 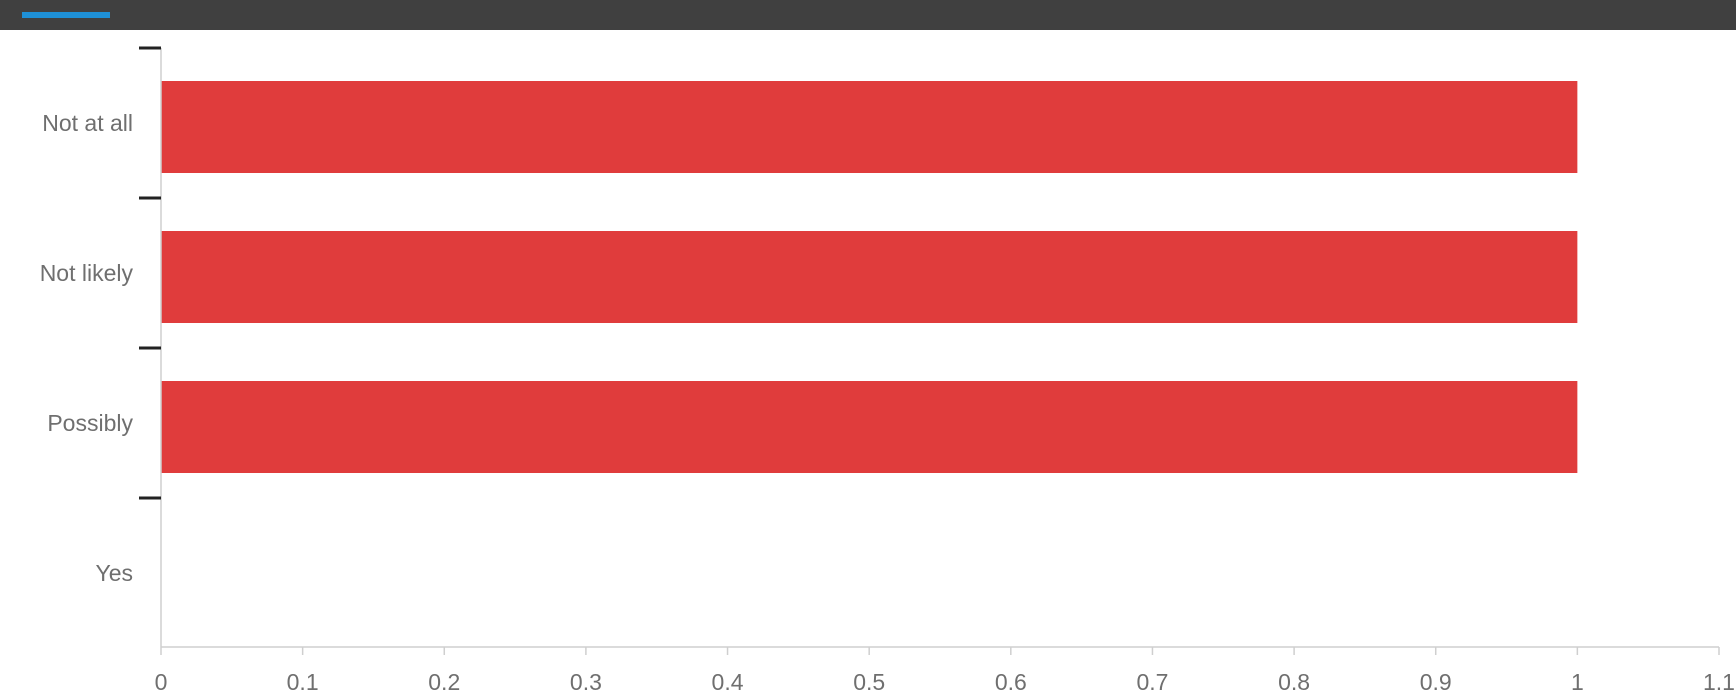 I want to click on x-tick-label: 0.3, so click(x=586, y=682).